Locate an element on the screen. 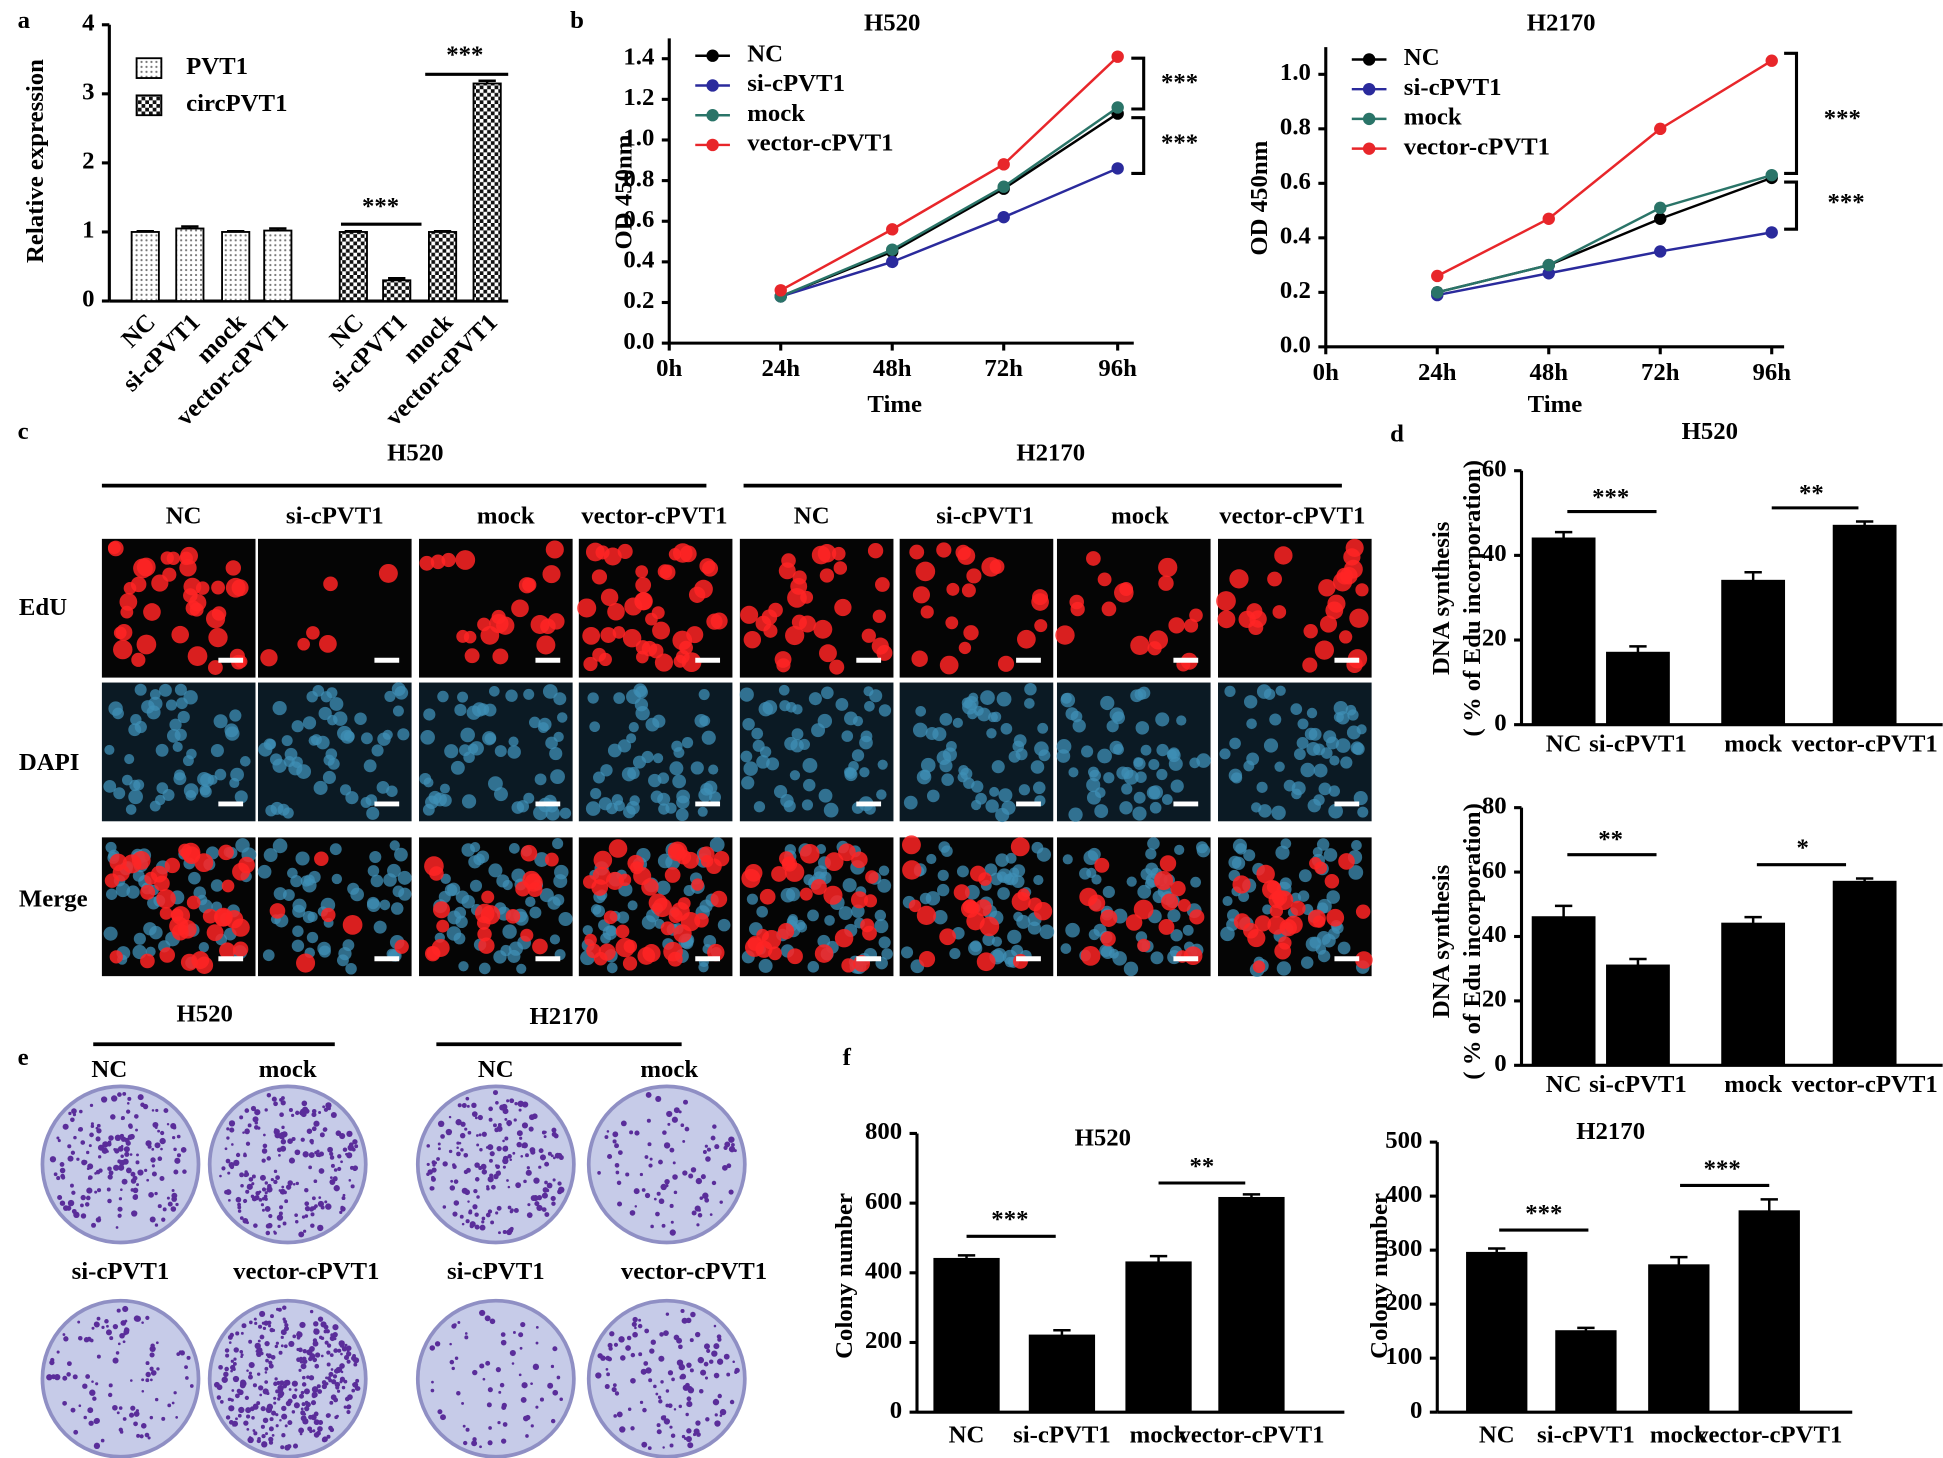 The height and width of the screenshot is (1458, 1943). x-tick-label: NC is located at coordinates (967, 1435).